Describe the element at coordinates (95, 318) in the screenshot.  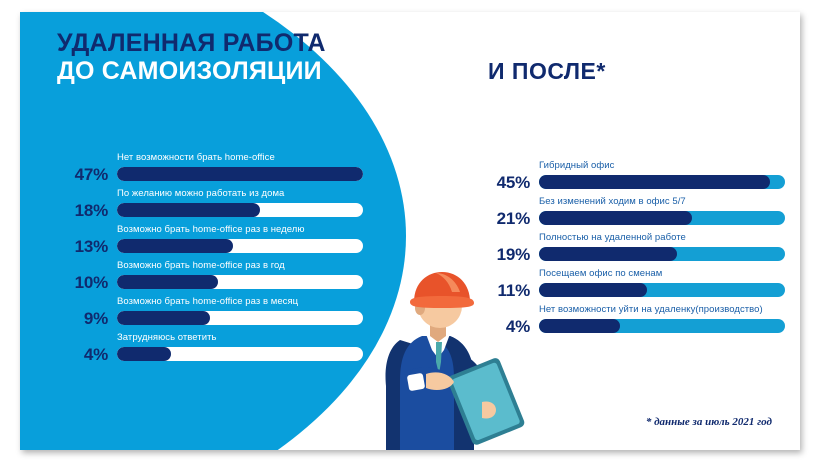
I see `bar-value: 9%` at that location.